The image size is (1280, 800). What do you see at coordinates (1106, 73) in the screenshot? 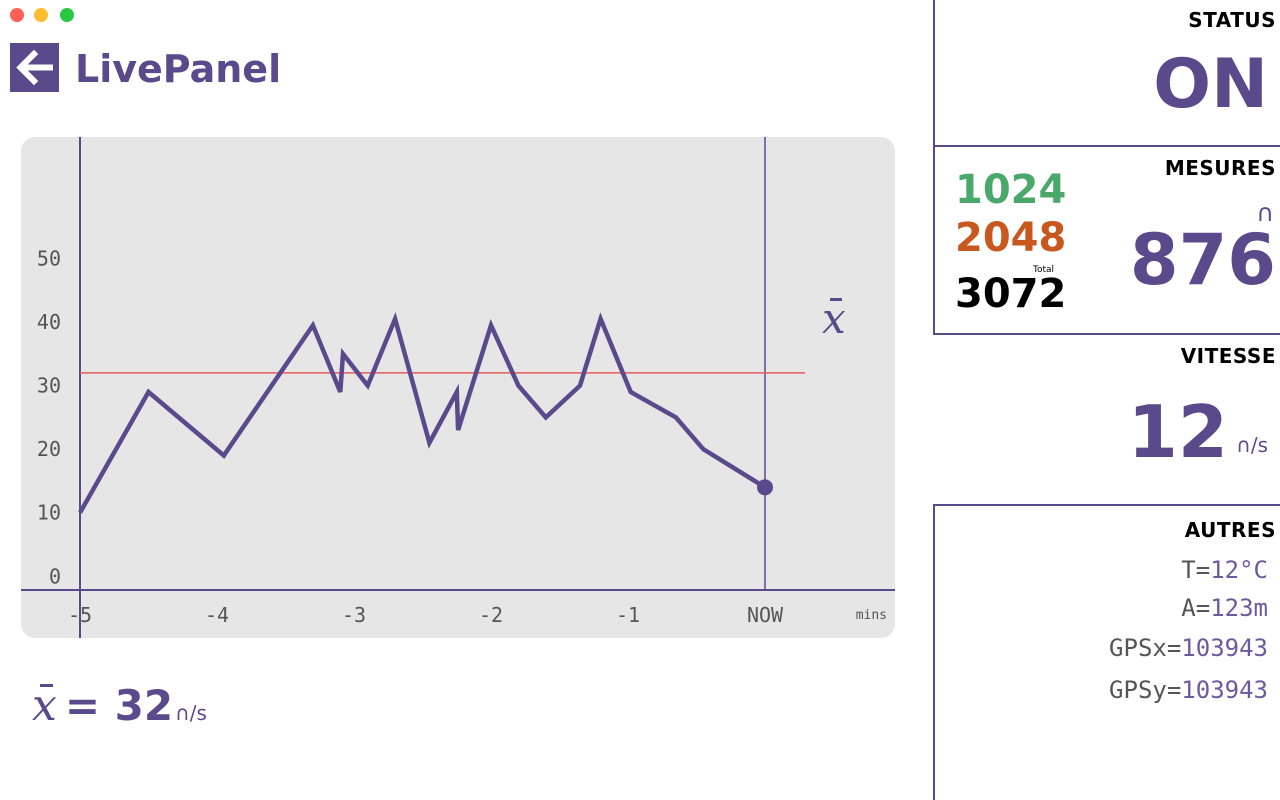
I see `status-panel: STATUS ON` at bounding box center [1106, 73].